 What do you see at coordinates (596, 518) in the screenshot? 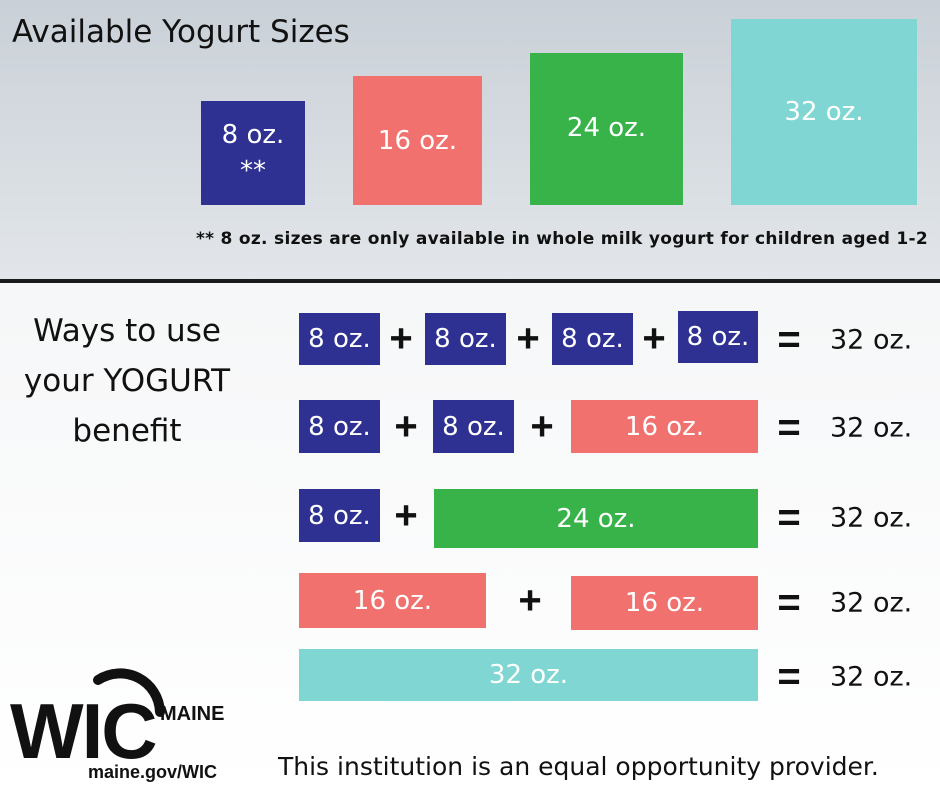
I see `yogurt-box: 24 oz.` at bounding box center [596, 518].